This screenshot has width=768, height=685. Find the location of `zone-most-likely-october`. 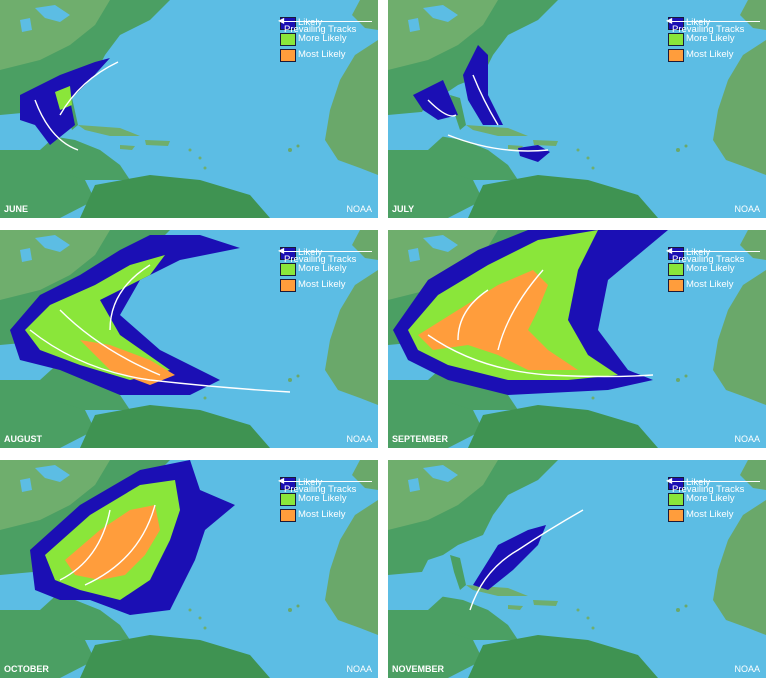

zone-most-likely-october is located at coordinates (112, 542).